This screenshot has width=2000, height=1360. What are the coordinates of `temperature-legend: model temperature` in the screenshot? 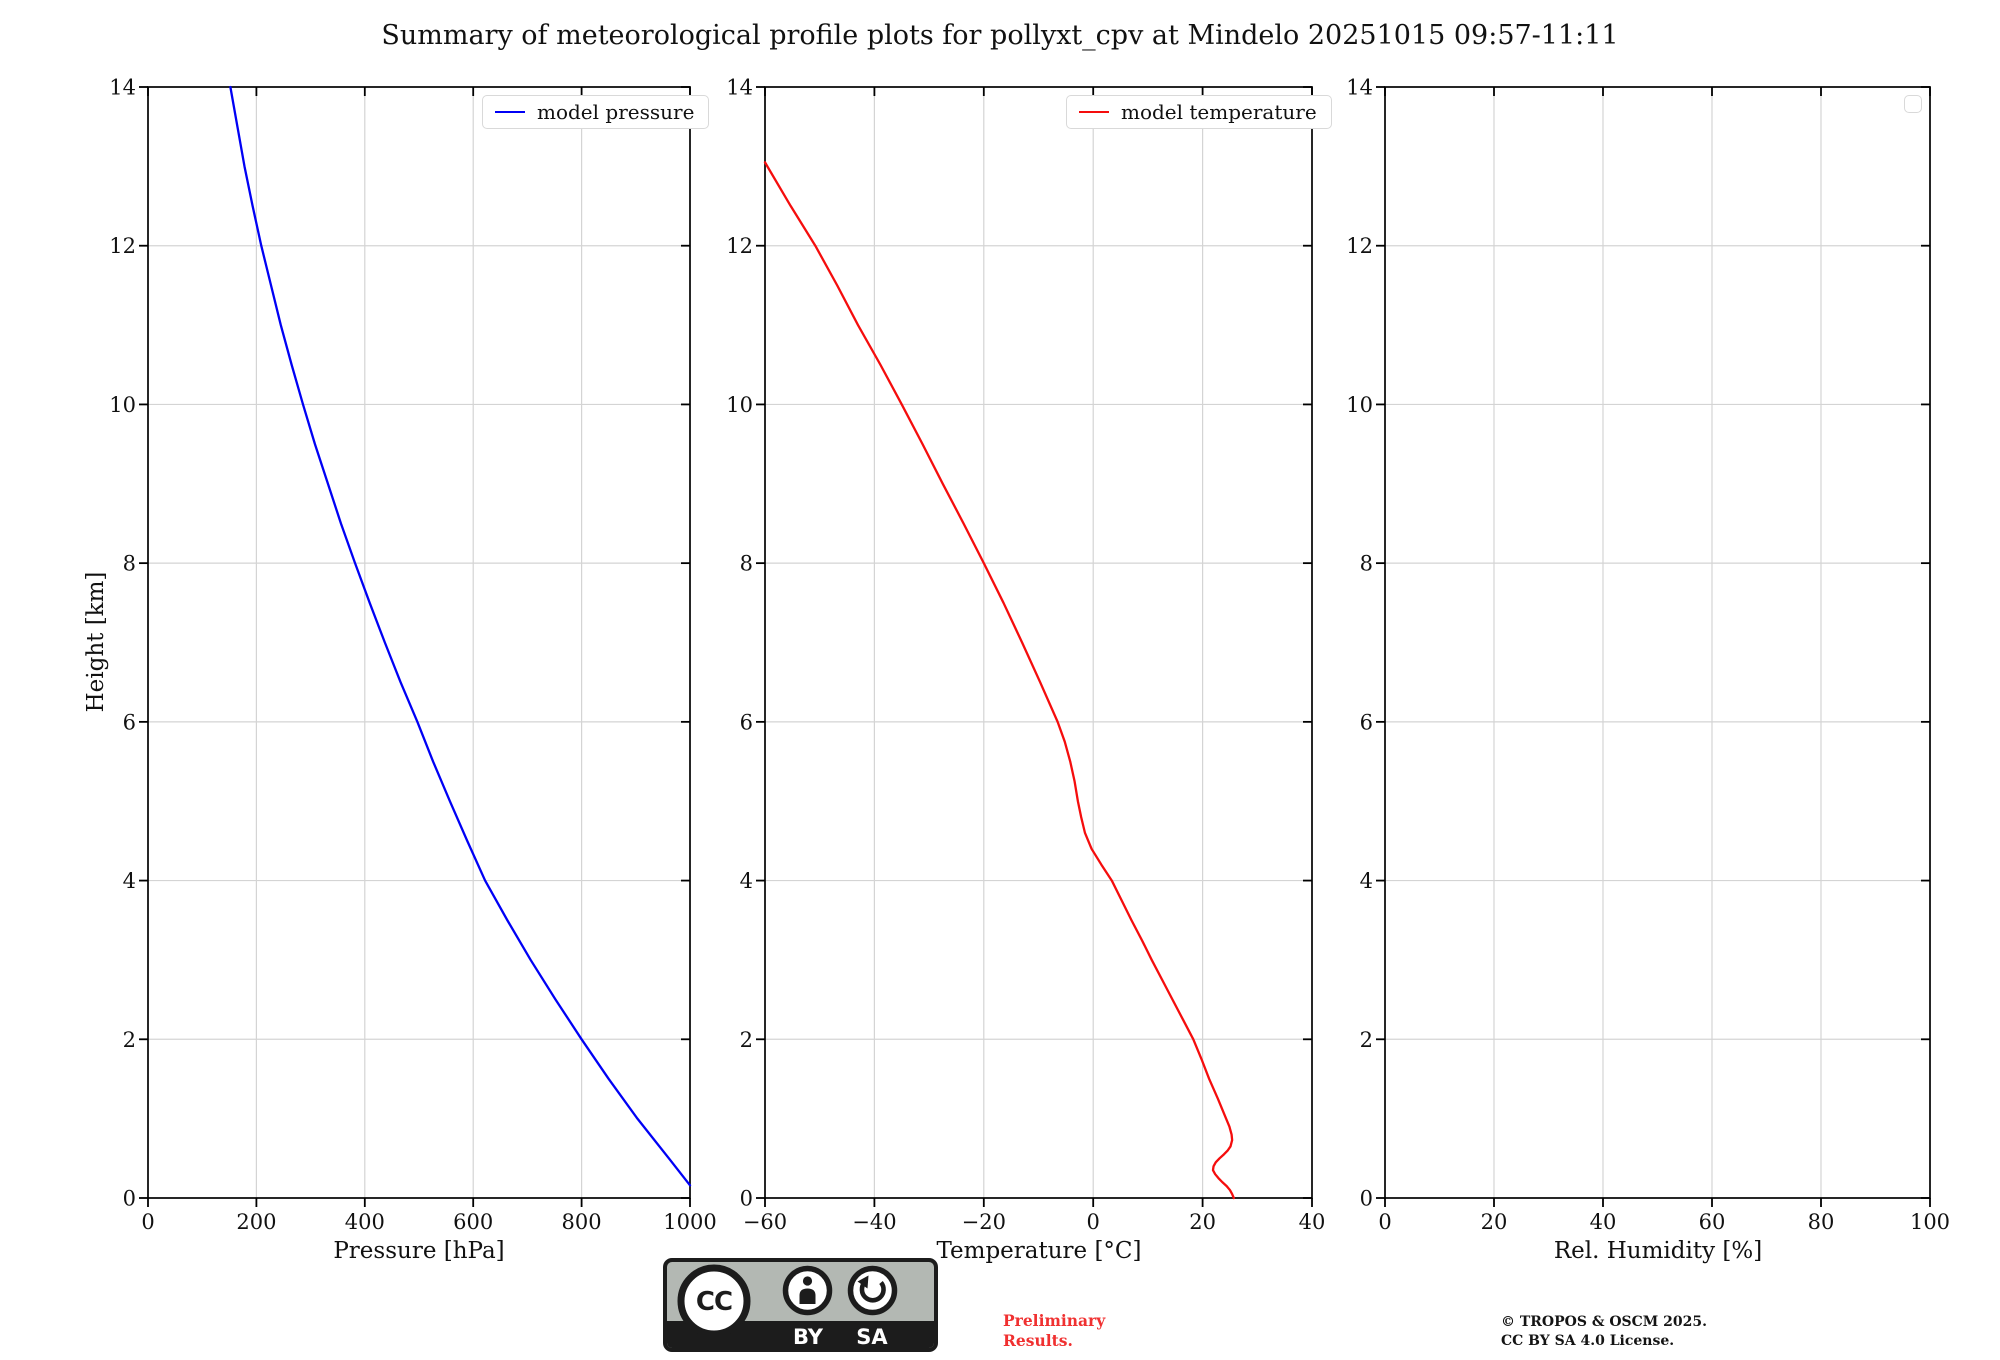 It's located at (1199, 112).